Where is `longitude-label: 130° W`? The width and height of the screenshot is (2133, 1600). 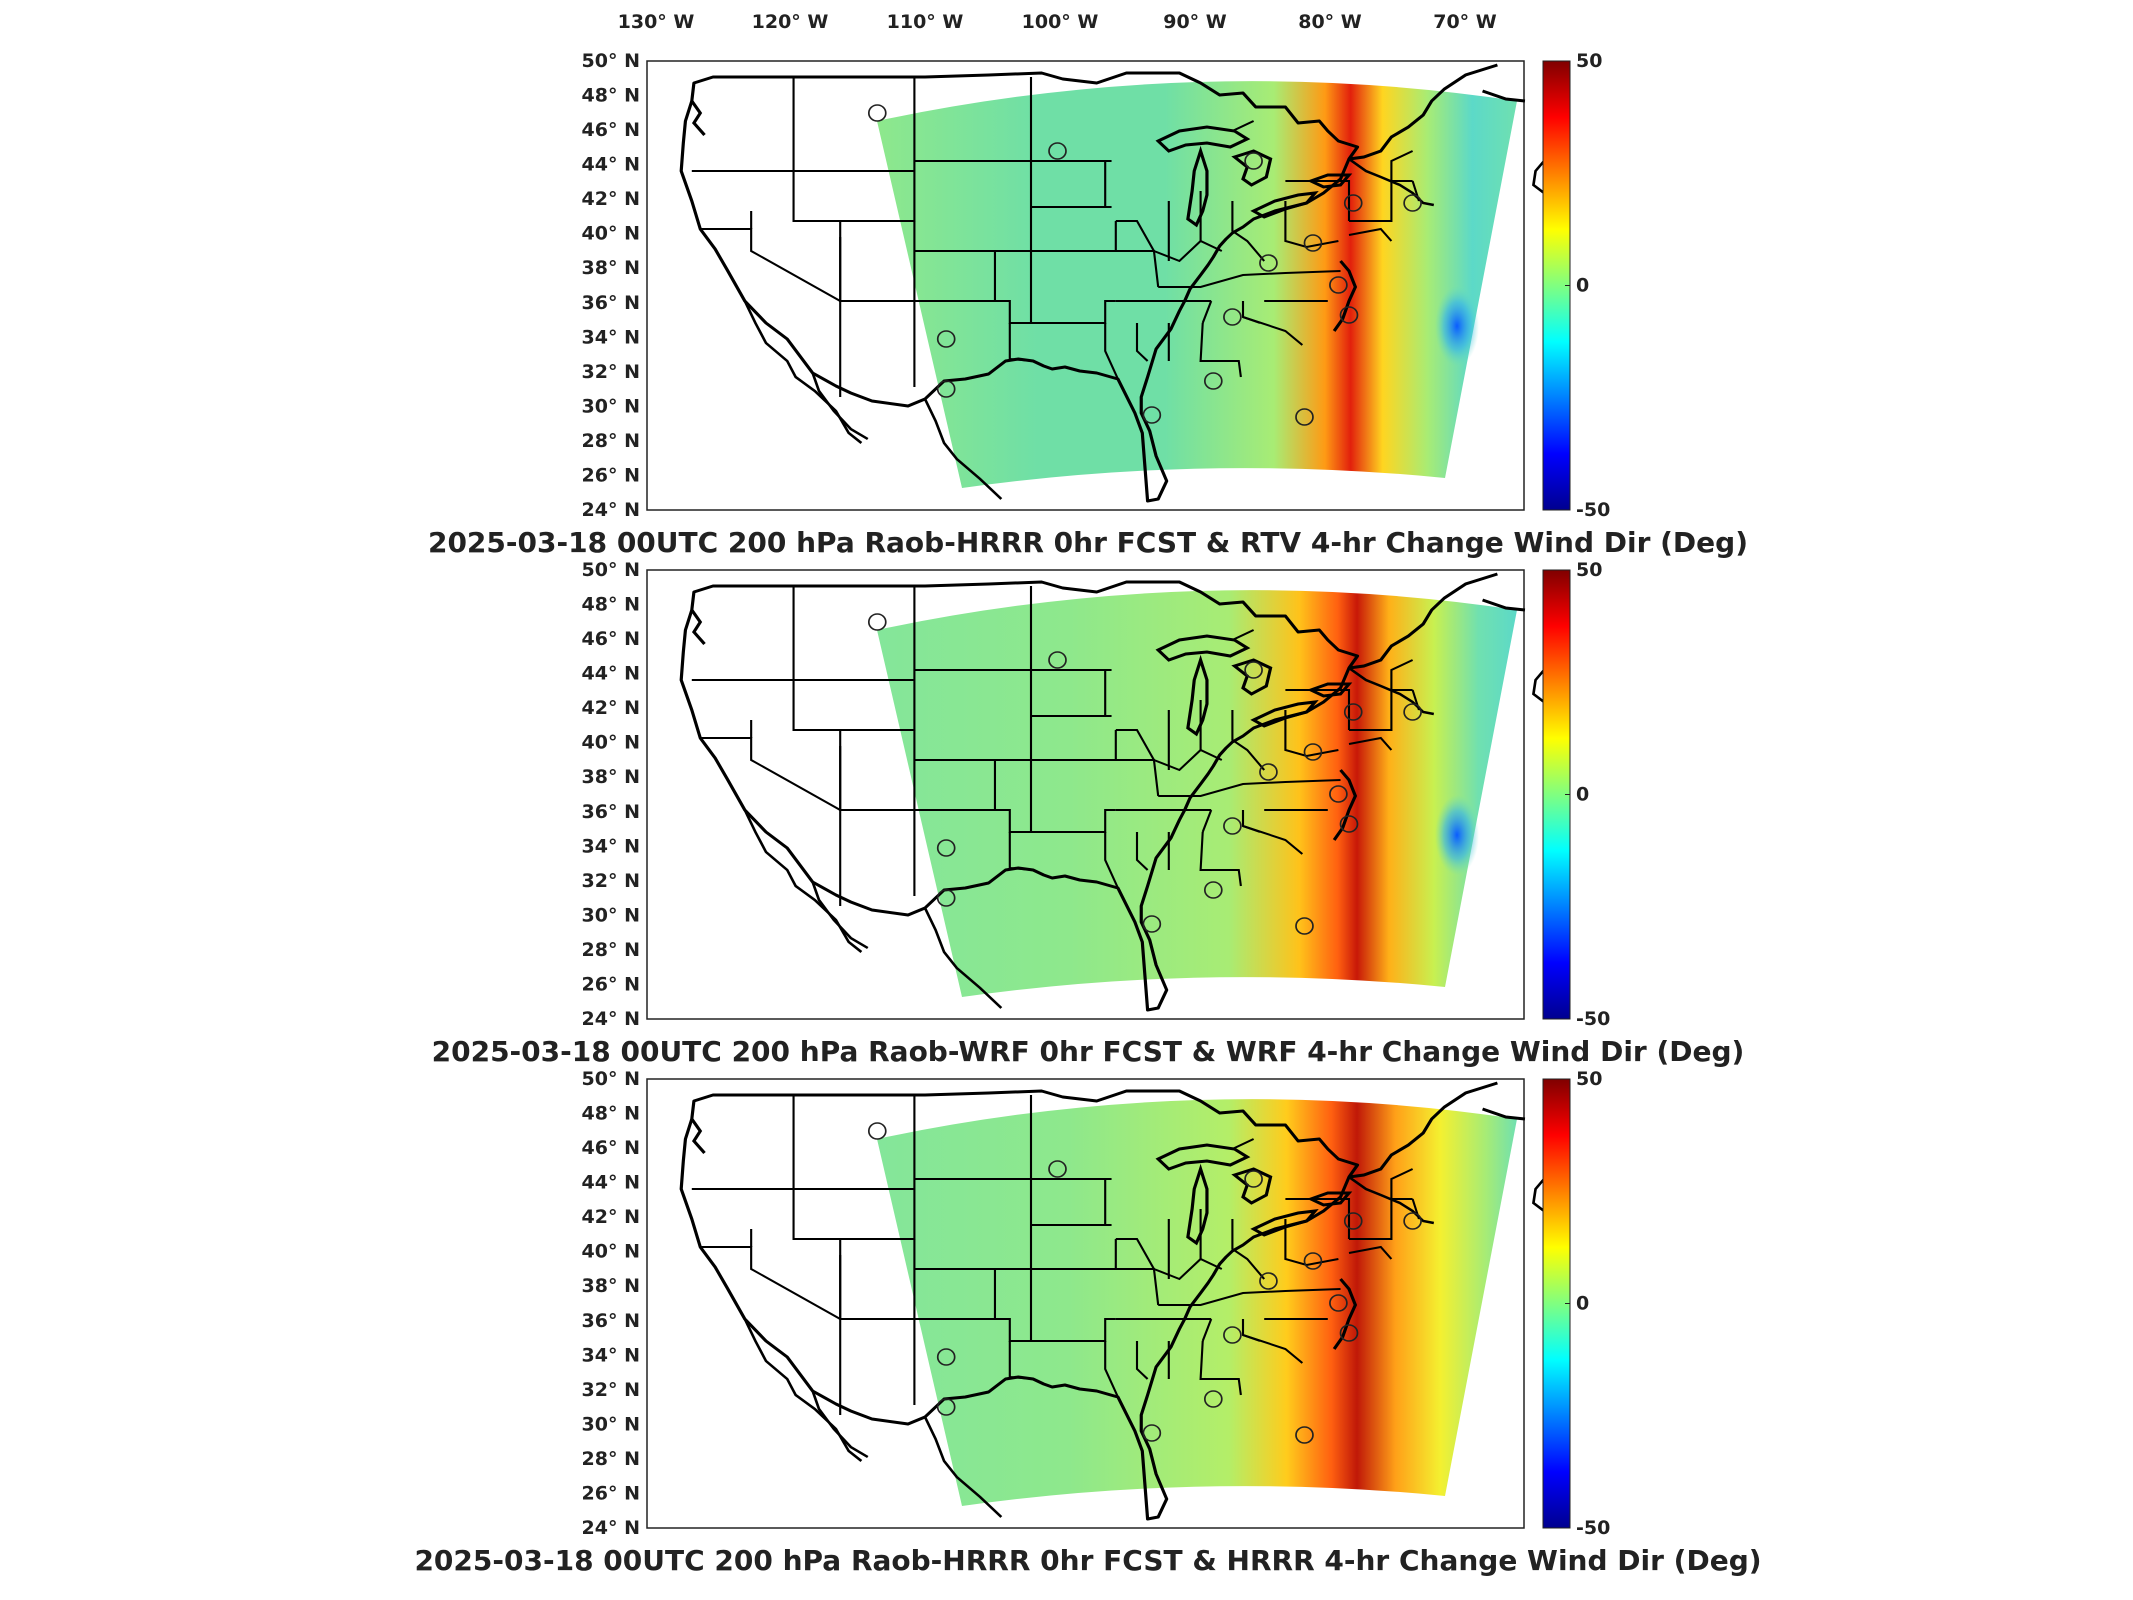 longitude-label: 130° W is located at coordinates (656, 22).